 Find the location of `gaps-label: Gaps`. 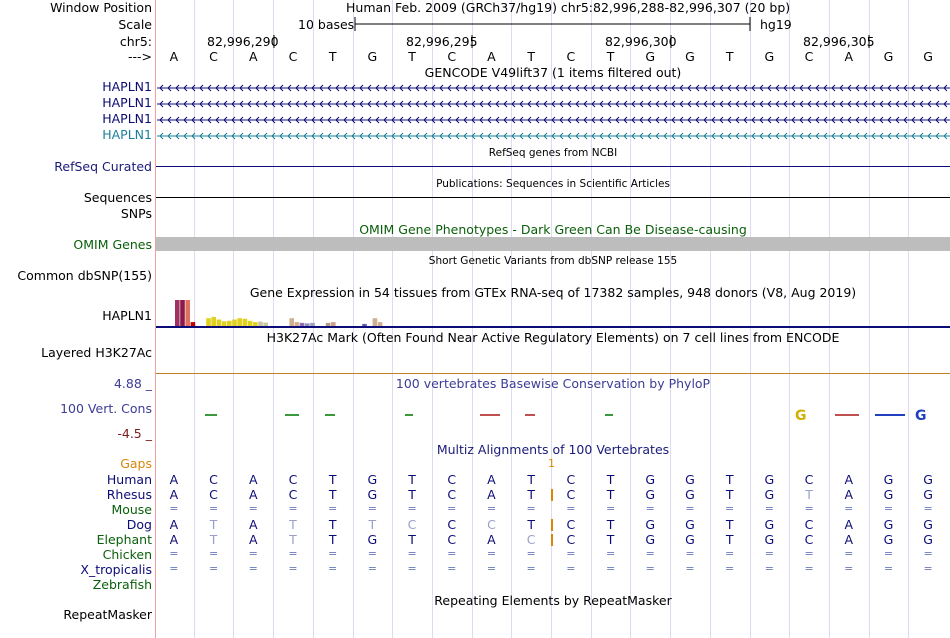

gaps-label: Gaps is located at coordinates (136, 463).